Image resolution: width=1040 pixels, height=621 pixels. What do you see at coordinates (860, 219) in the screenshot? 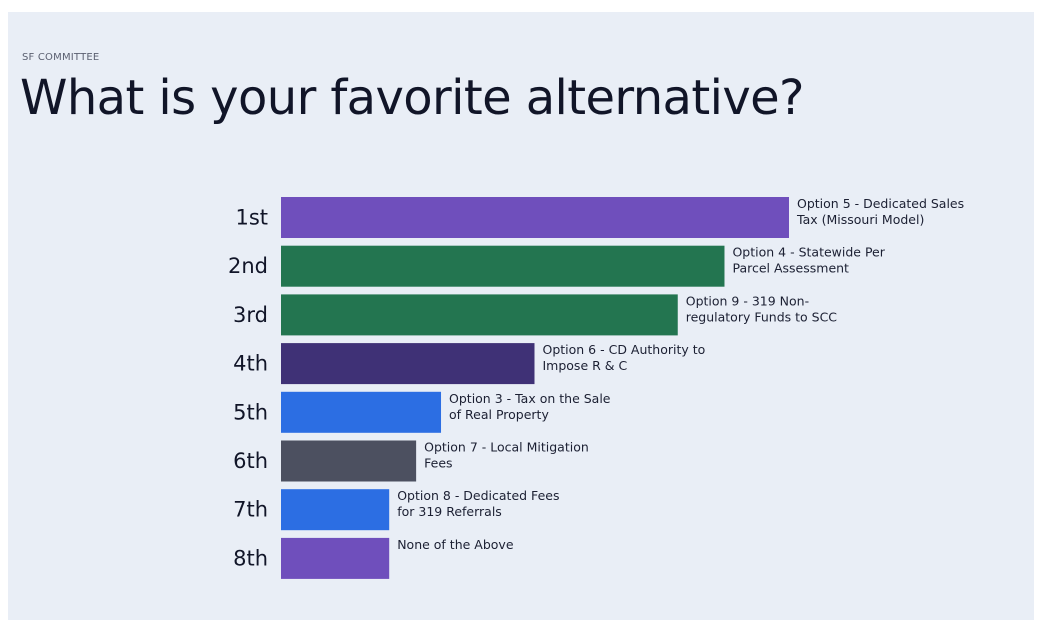
I see `bar-label: Tax (Missouri Model)` at bounding box center [860, 219].